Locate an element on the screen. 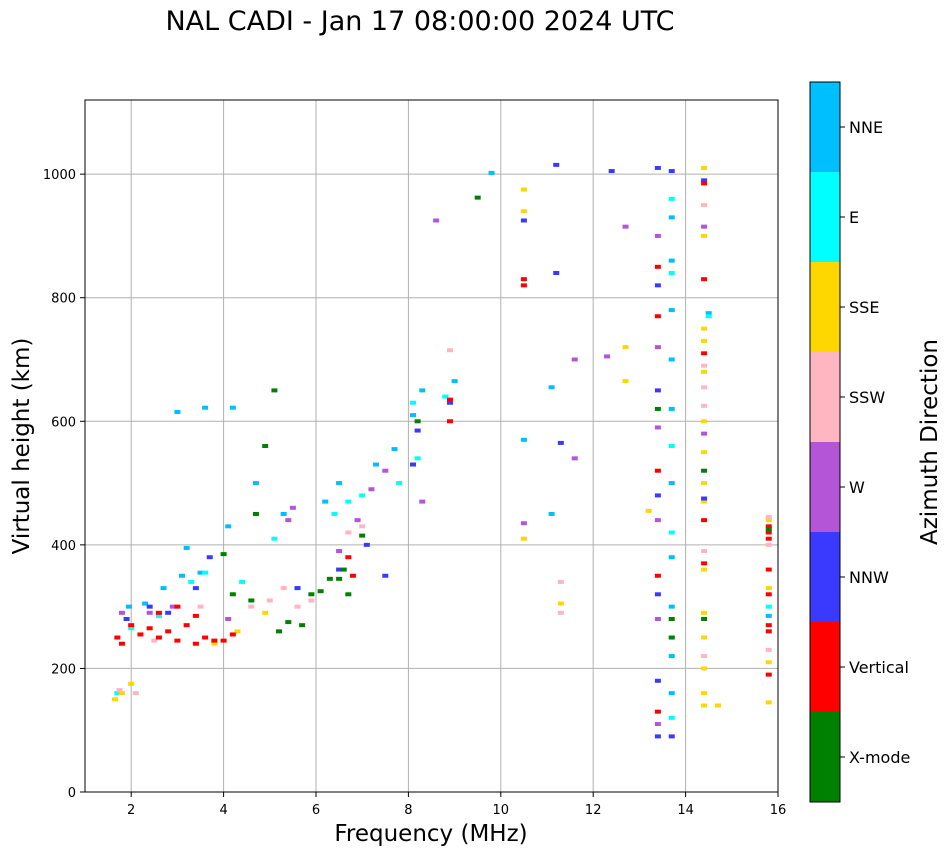 The width and height of the screenshot is (951, 856). x-tick-label: 4 is located at coordinates (223, 810).